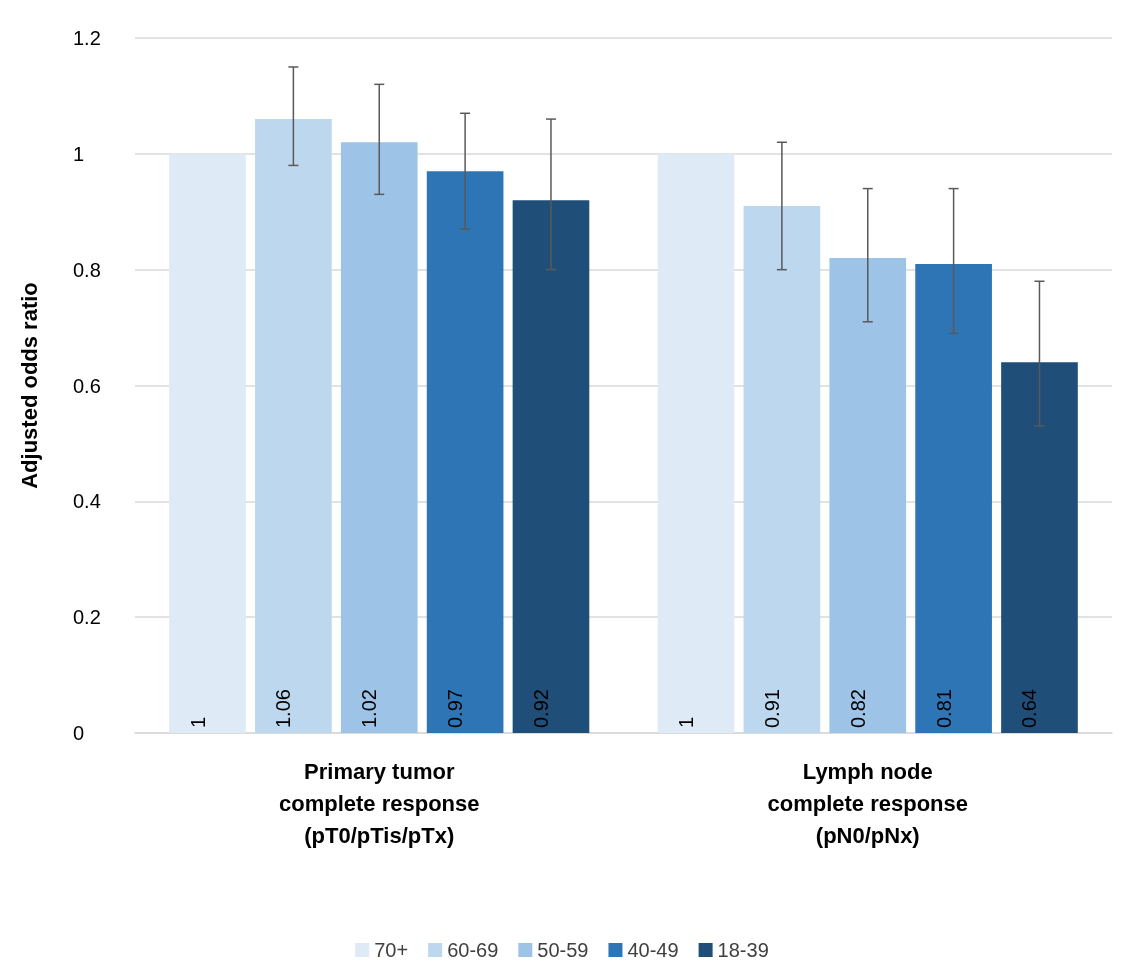 This screenshot has height=975, width=1124. What do you see at coordinates (1029, 708) in the screenshot?
I see `data-label: 0.64` at bounding box center [1029, 708].